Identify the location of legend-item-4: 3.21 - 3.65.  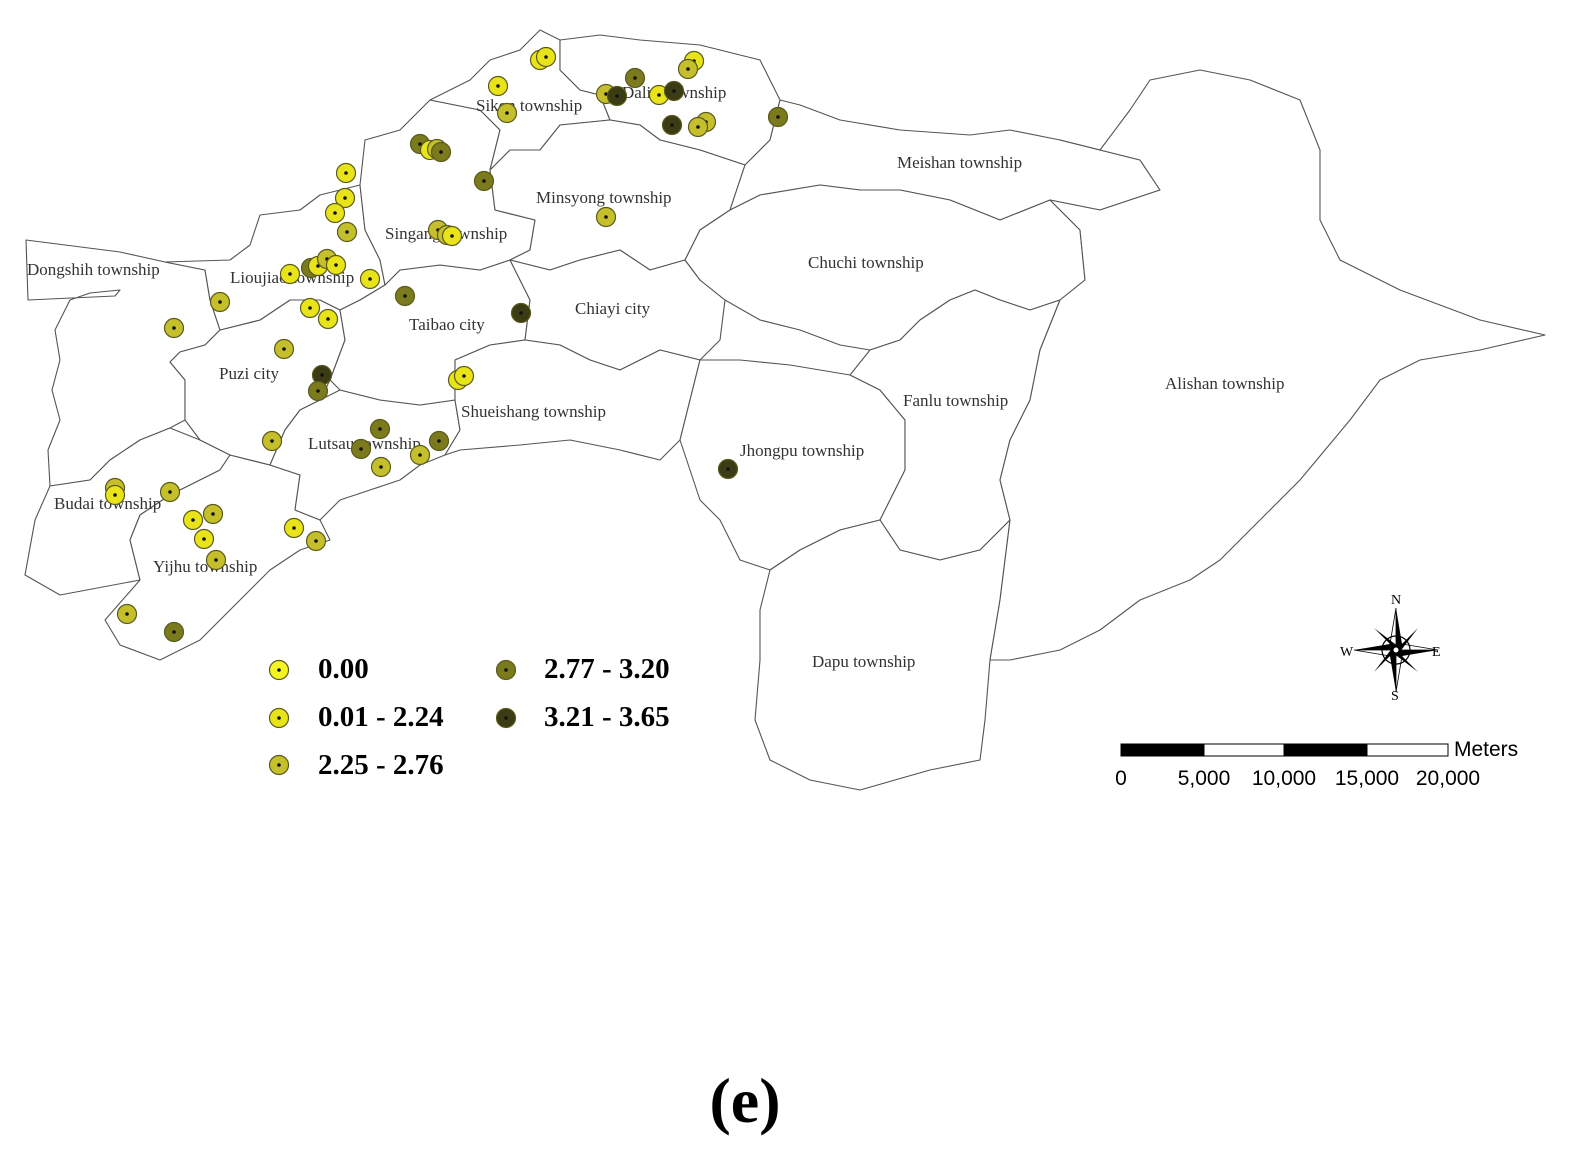
(582, 717).